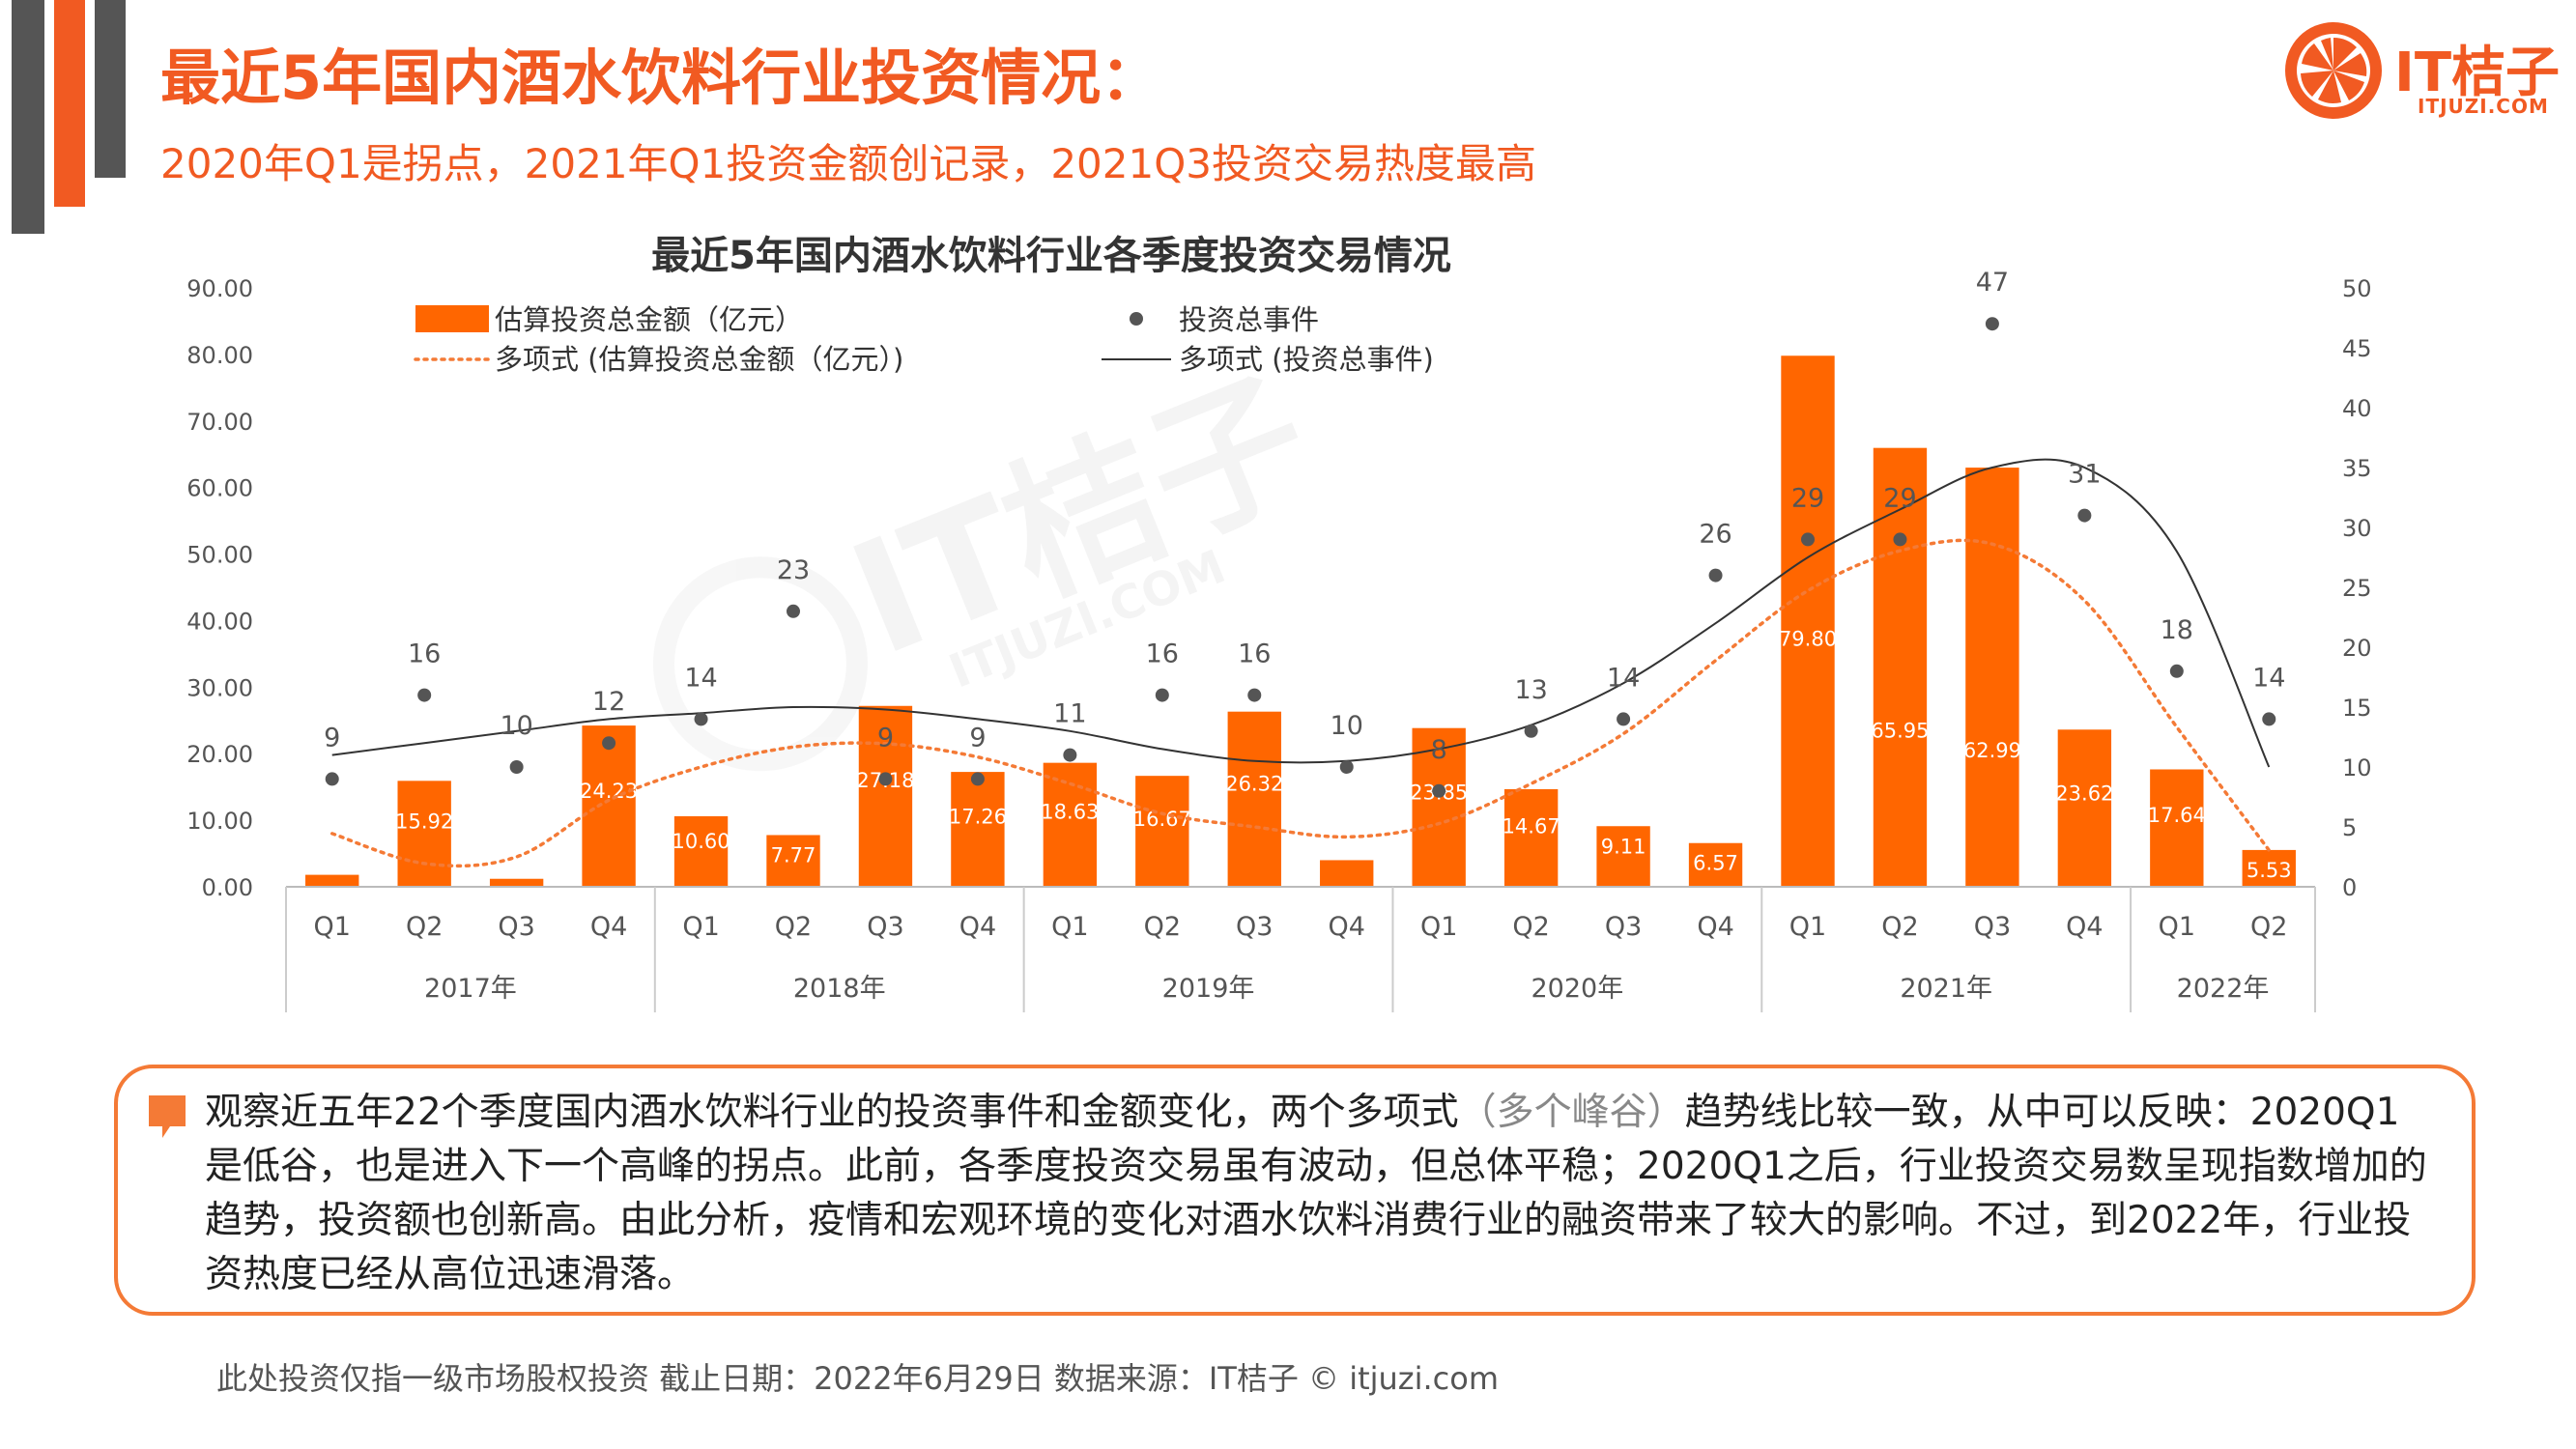 This screenshot has width=2576, height=1449. I want to click on y-left-tick-label: 30.00, so click(220, 687).